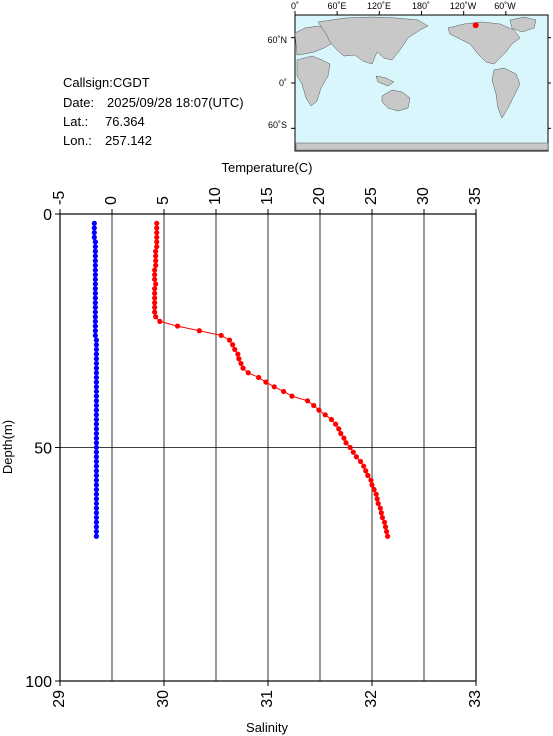 This screenshot has height=736, width=553. What do you see at coordinates (267, 694) in the screenshot?
I see `salinity-tick-labels: 29 30 31 32 33` at bounding box center [267, 694].